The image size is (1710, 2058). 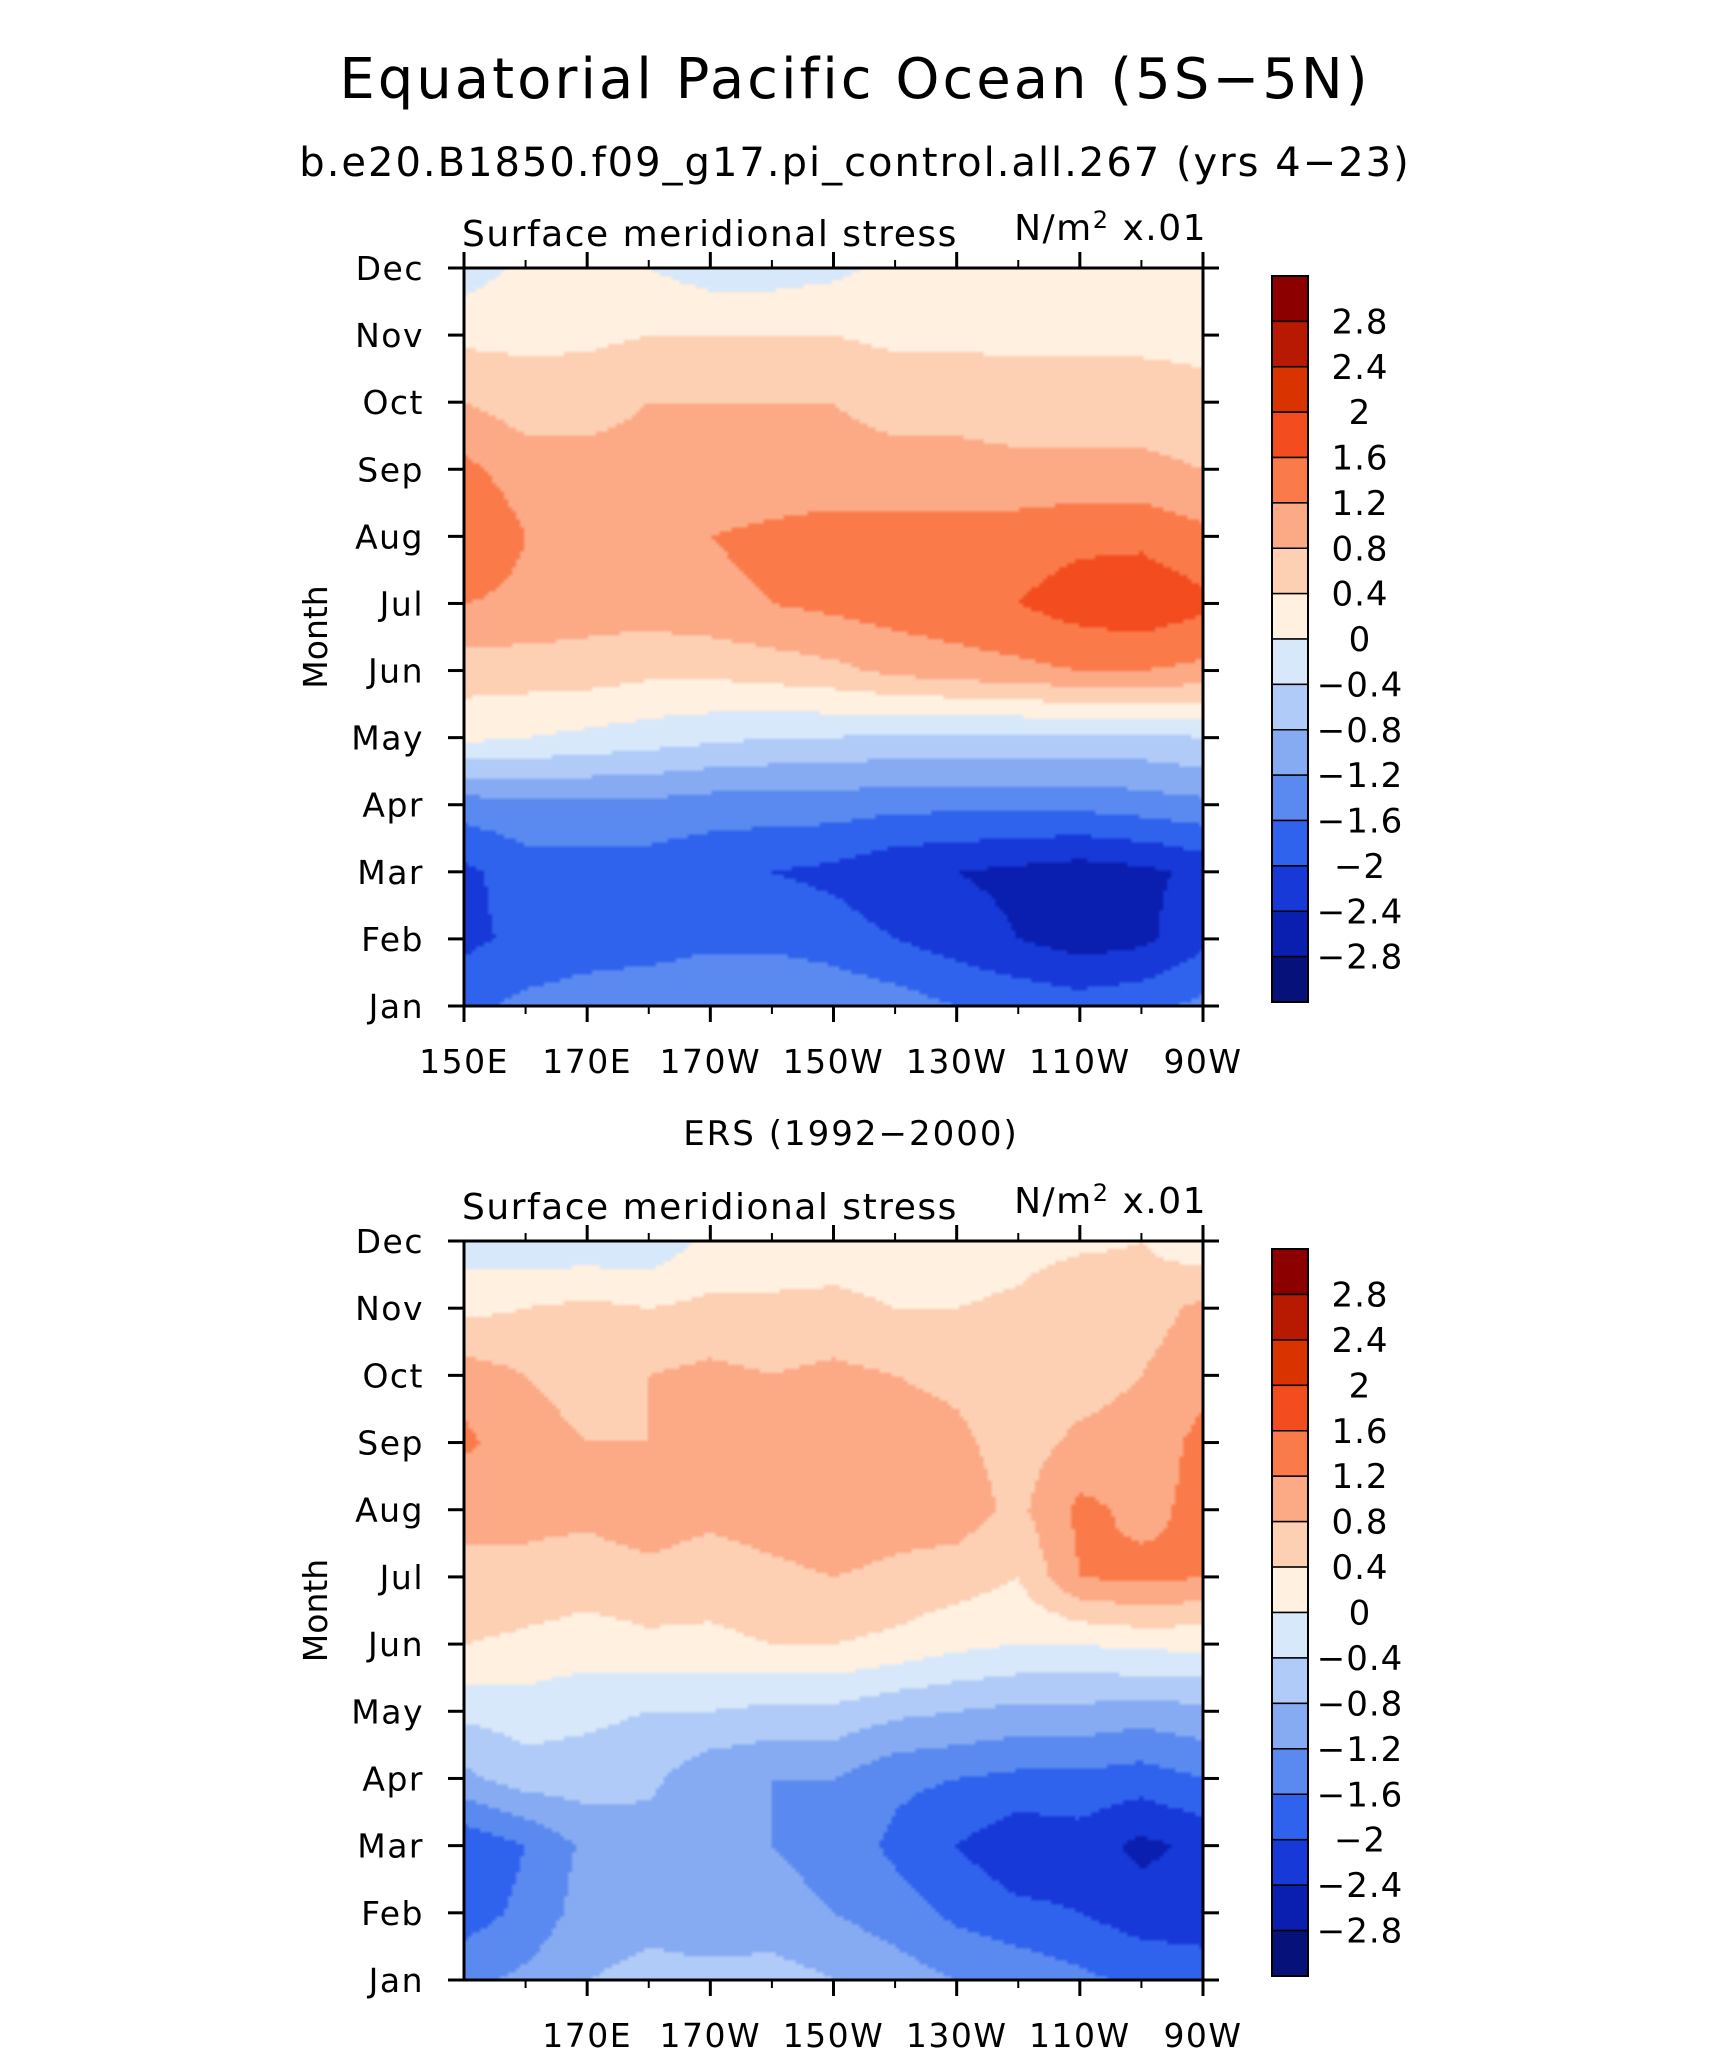 What do you see at coordinates (390, 469) in the screenshot?
I see `y-tick-label: Sep` at bounding box center [390, 469].